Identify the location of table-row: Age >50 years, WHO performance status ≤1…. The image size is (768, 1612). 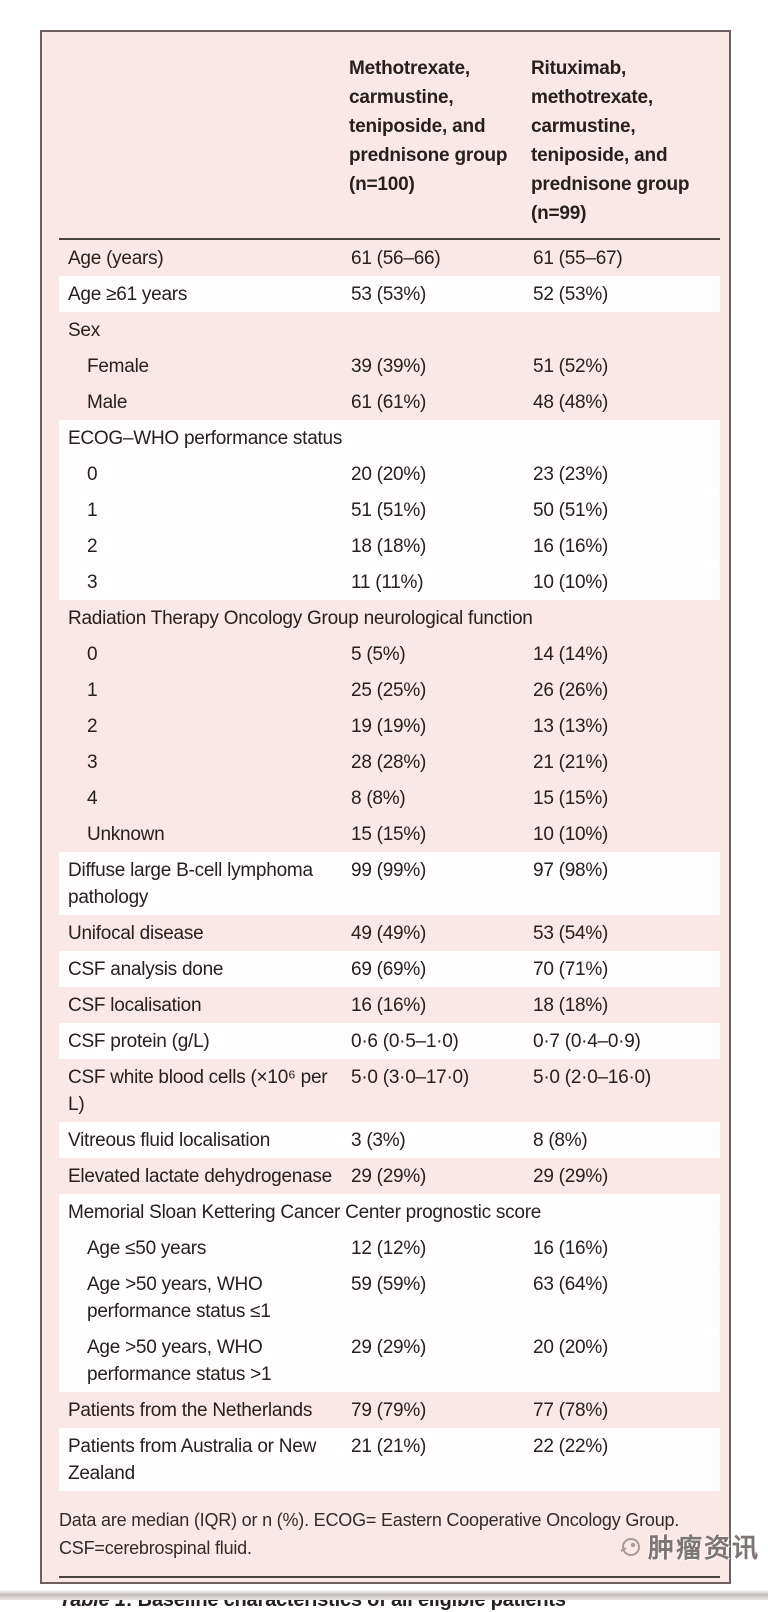
(389, 1297).